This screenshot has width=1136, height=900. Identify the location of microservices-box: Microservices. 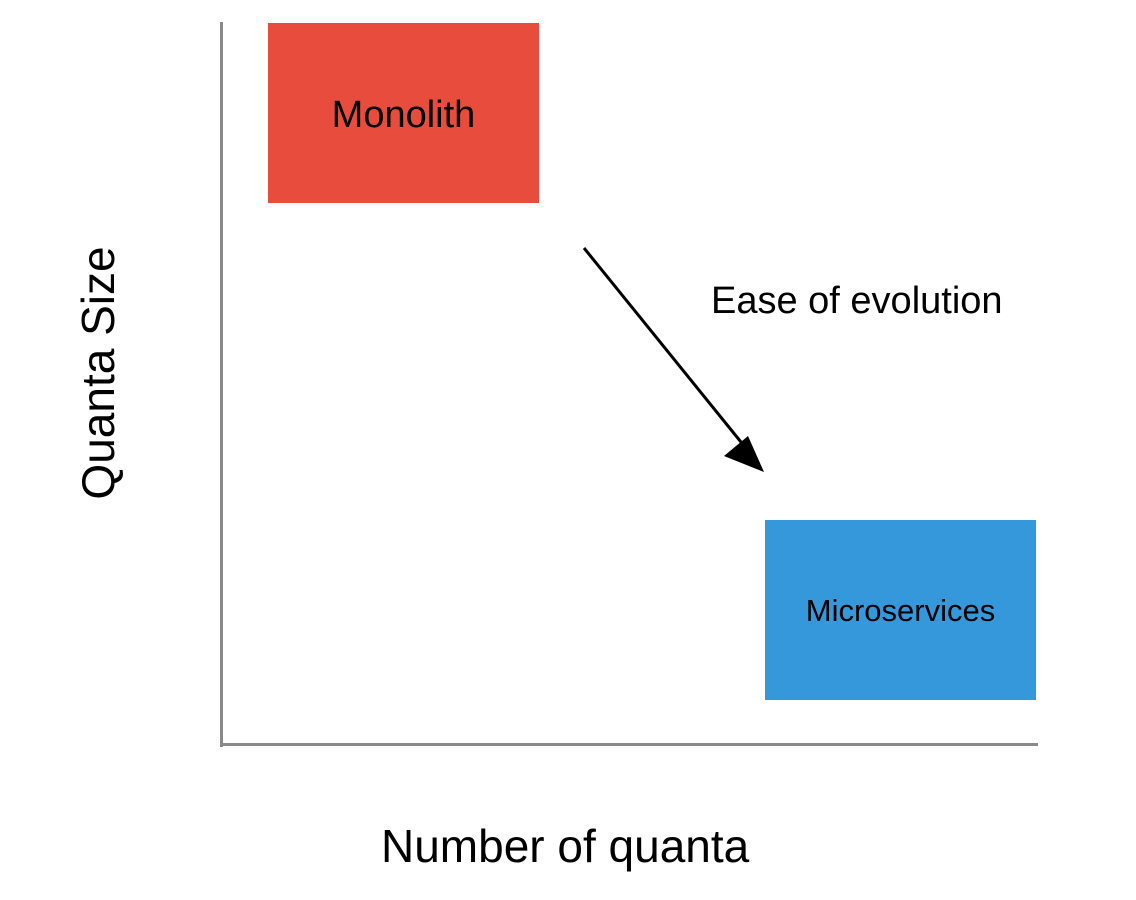
(900, 610).